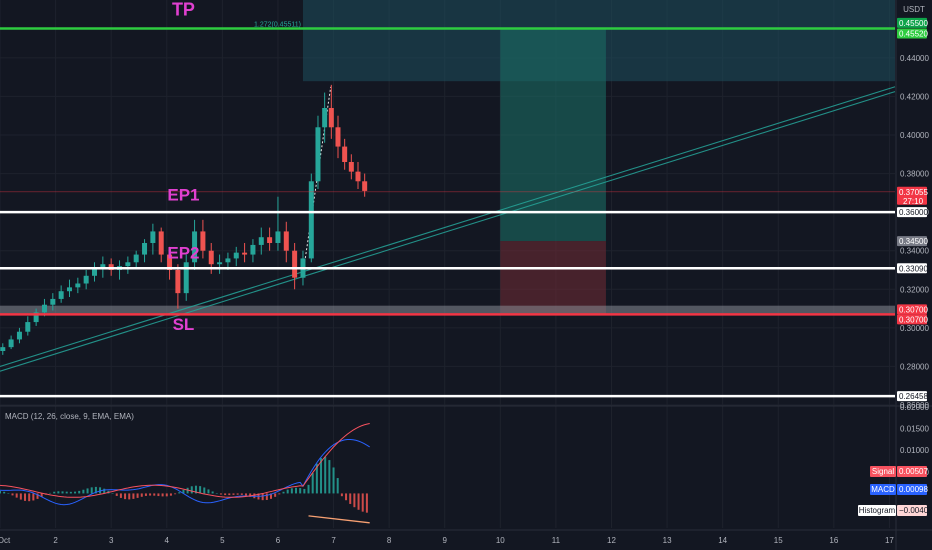  What do you see at coordinates (778, 540) in the screenshot?
I see `time-tick: 15` at bounding box center [778, 540].